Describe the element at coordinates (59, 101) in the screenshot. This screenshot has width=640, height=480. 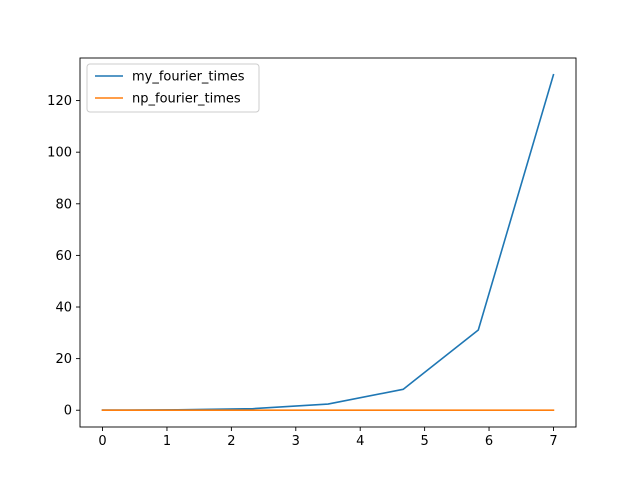
I see `y-tick-label: 120` at that location.